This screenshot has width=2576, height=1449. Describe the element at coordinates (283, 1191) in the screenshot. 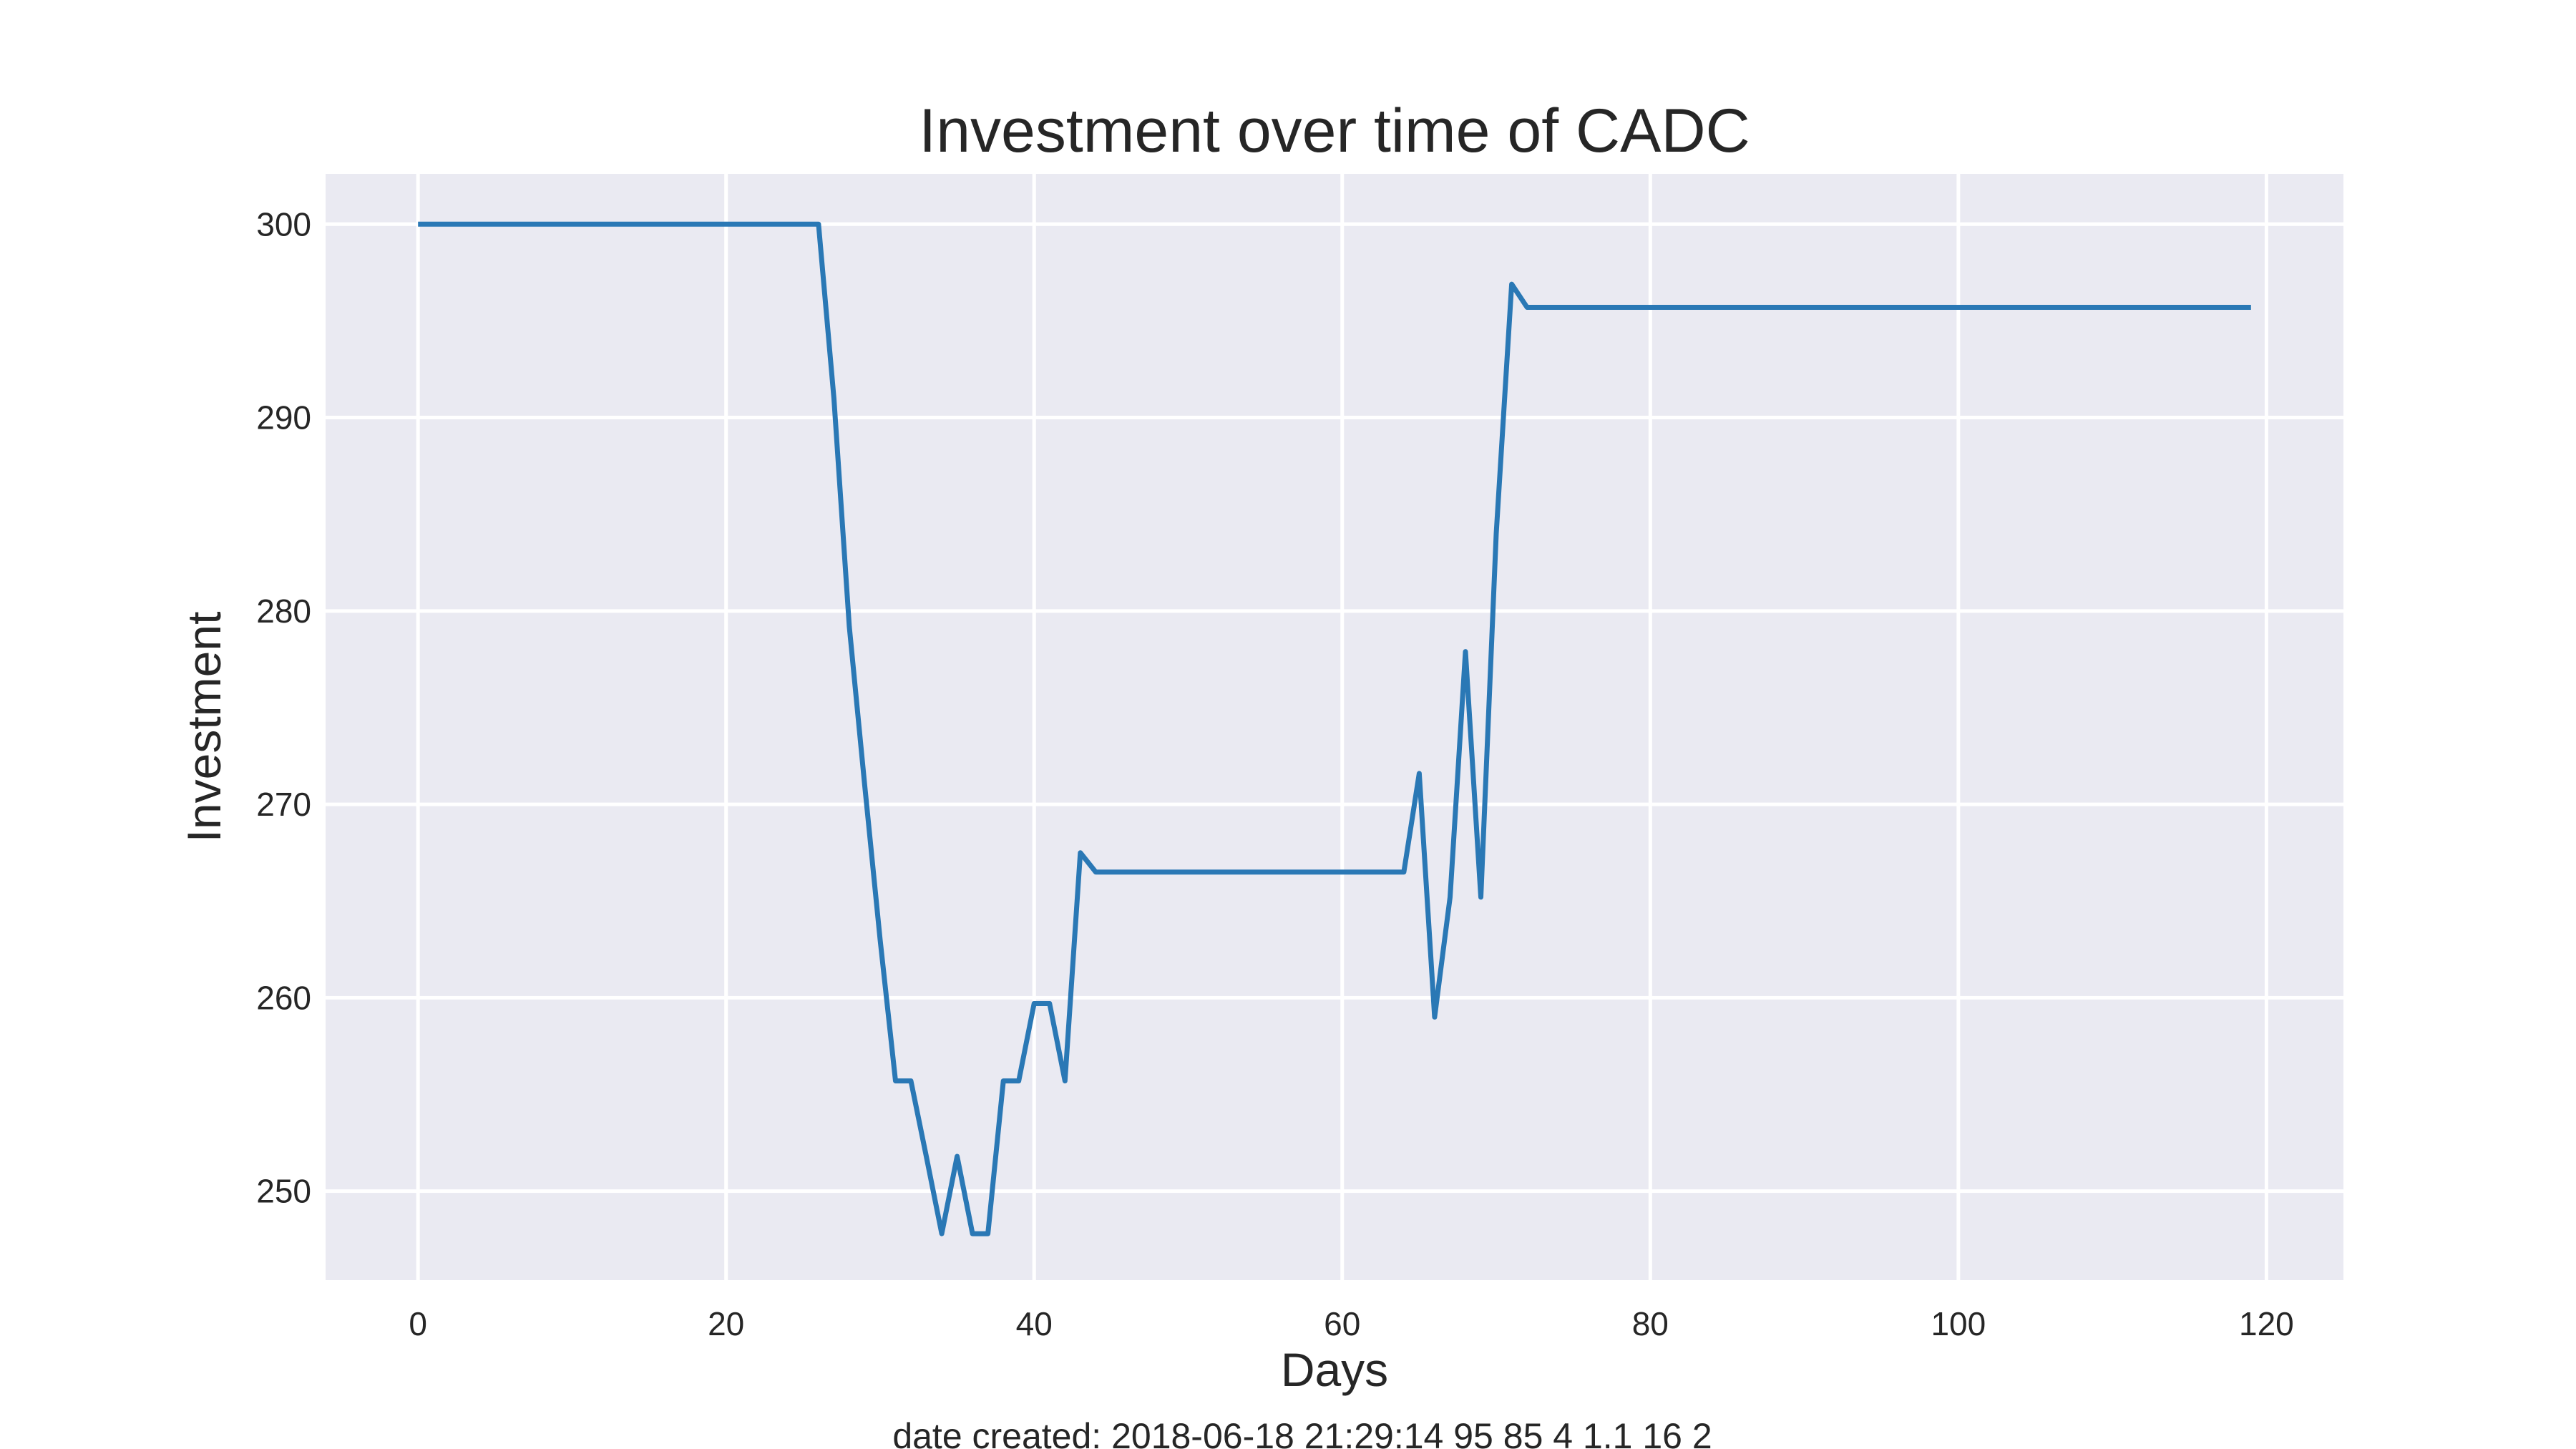

I see `y-tick-label: 250` at that location.